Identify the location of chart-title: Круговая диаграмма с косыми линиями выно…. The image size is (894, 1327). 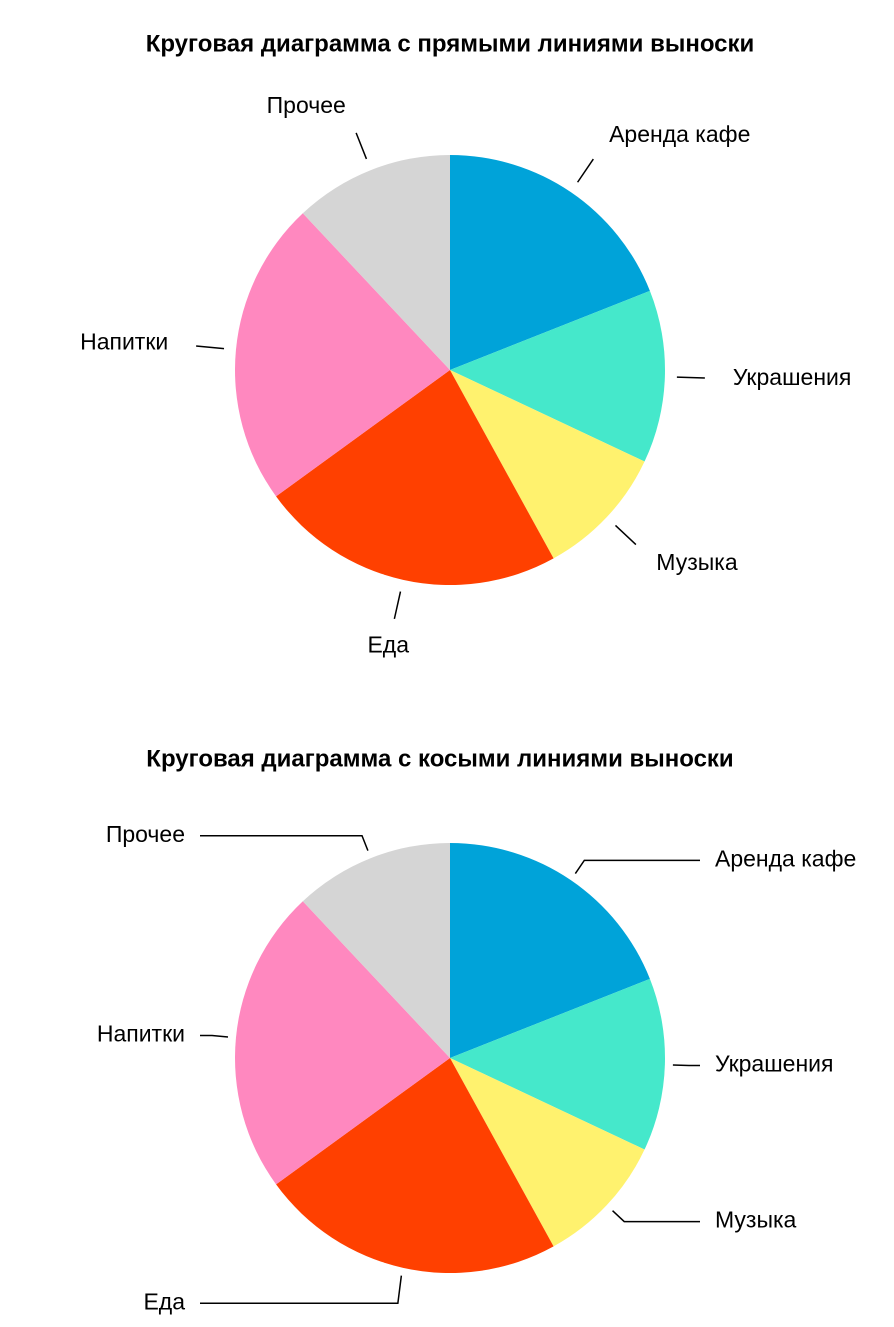
(439, 758).